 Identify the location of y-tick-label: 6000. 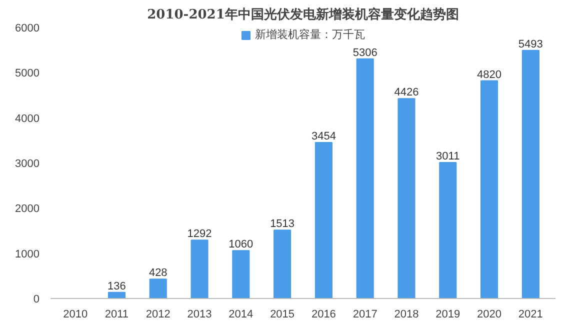
(27, 28).